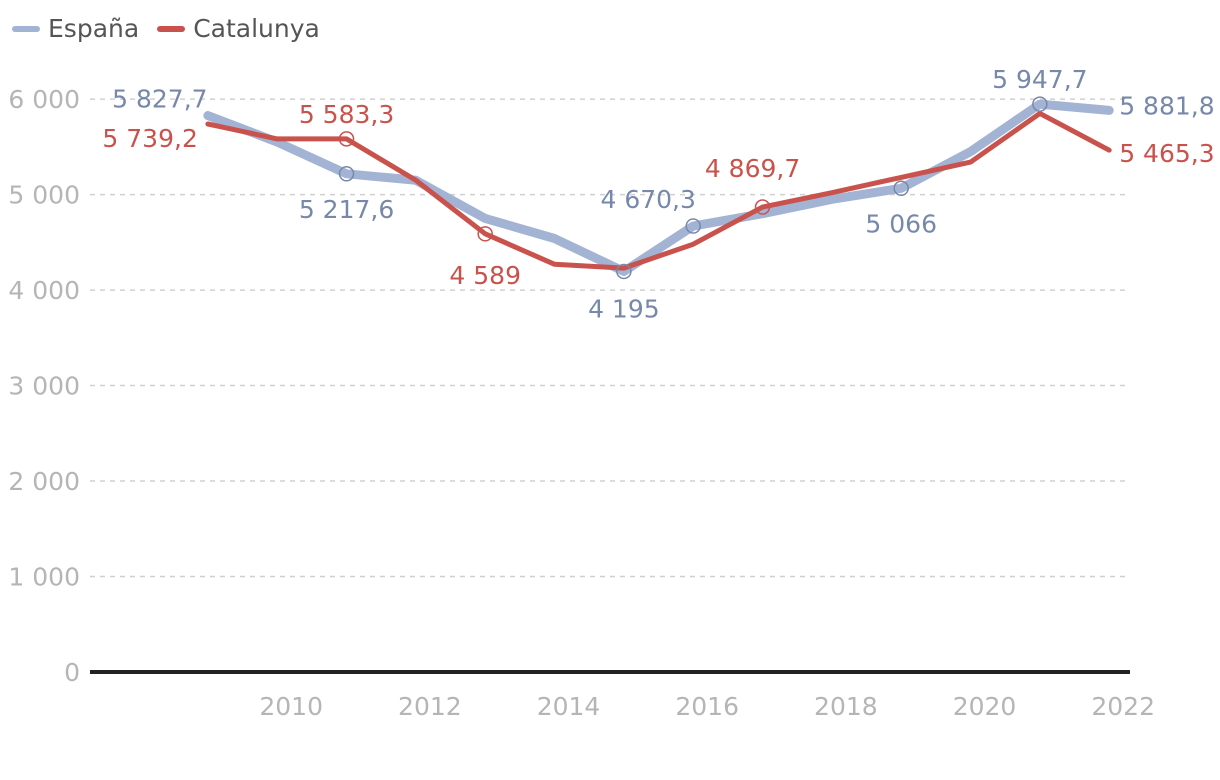 The width and height of the screenshot is (1220, 780). Describe the element at coordinates (26, 28) in the screenshot. I see `legend-swatch-espana` at that location.